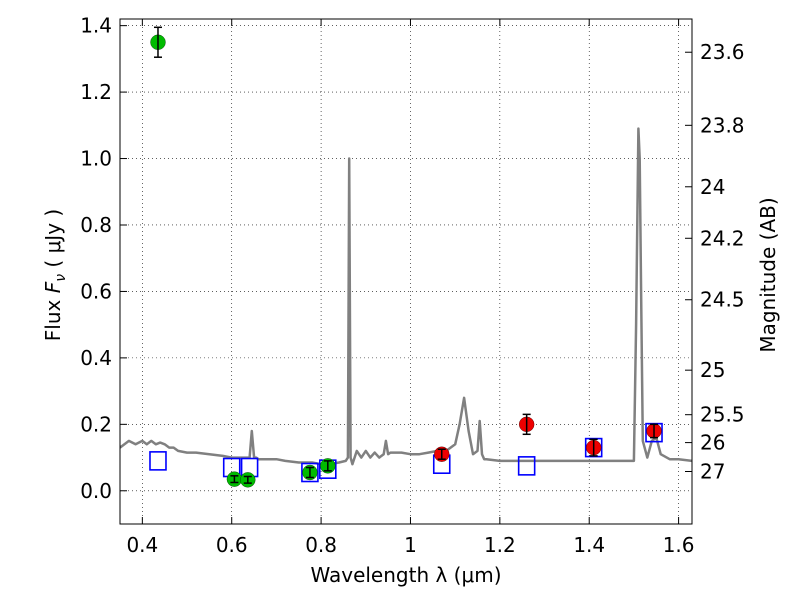 Image resolution: width=800 pixels, height=600 pixels. I want to click on y-tick-label: 1.2, so click(96, 92).